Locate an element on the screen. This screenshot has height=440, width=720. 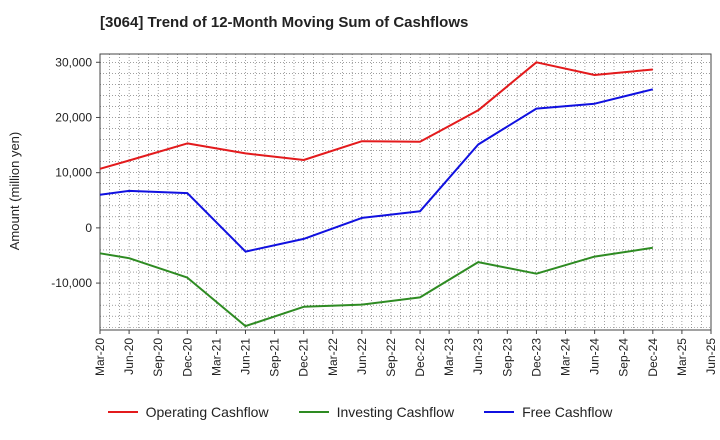
y-axis-title: Amount (million yen) is located at coordinates (14, 191).